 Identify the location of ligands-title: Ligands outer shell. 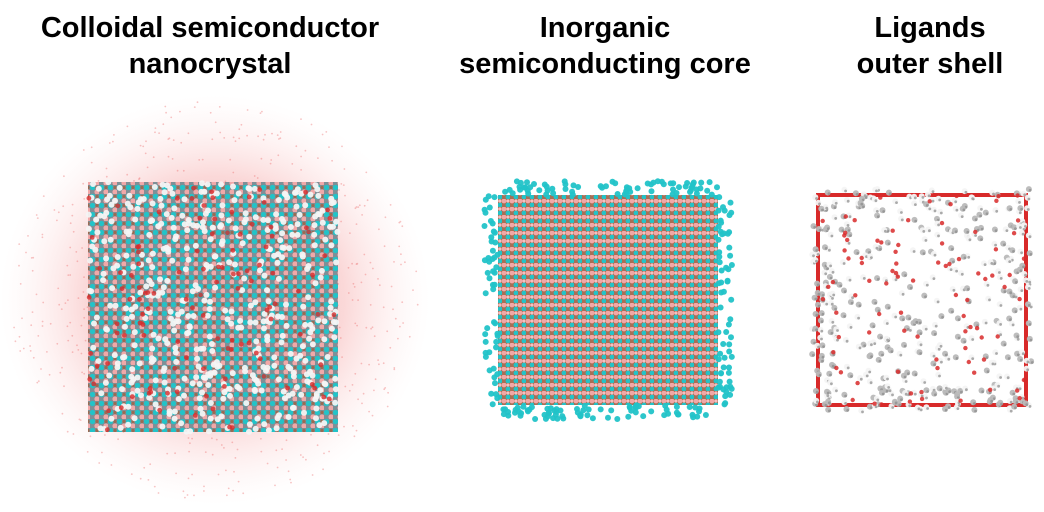
(929, 46).